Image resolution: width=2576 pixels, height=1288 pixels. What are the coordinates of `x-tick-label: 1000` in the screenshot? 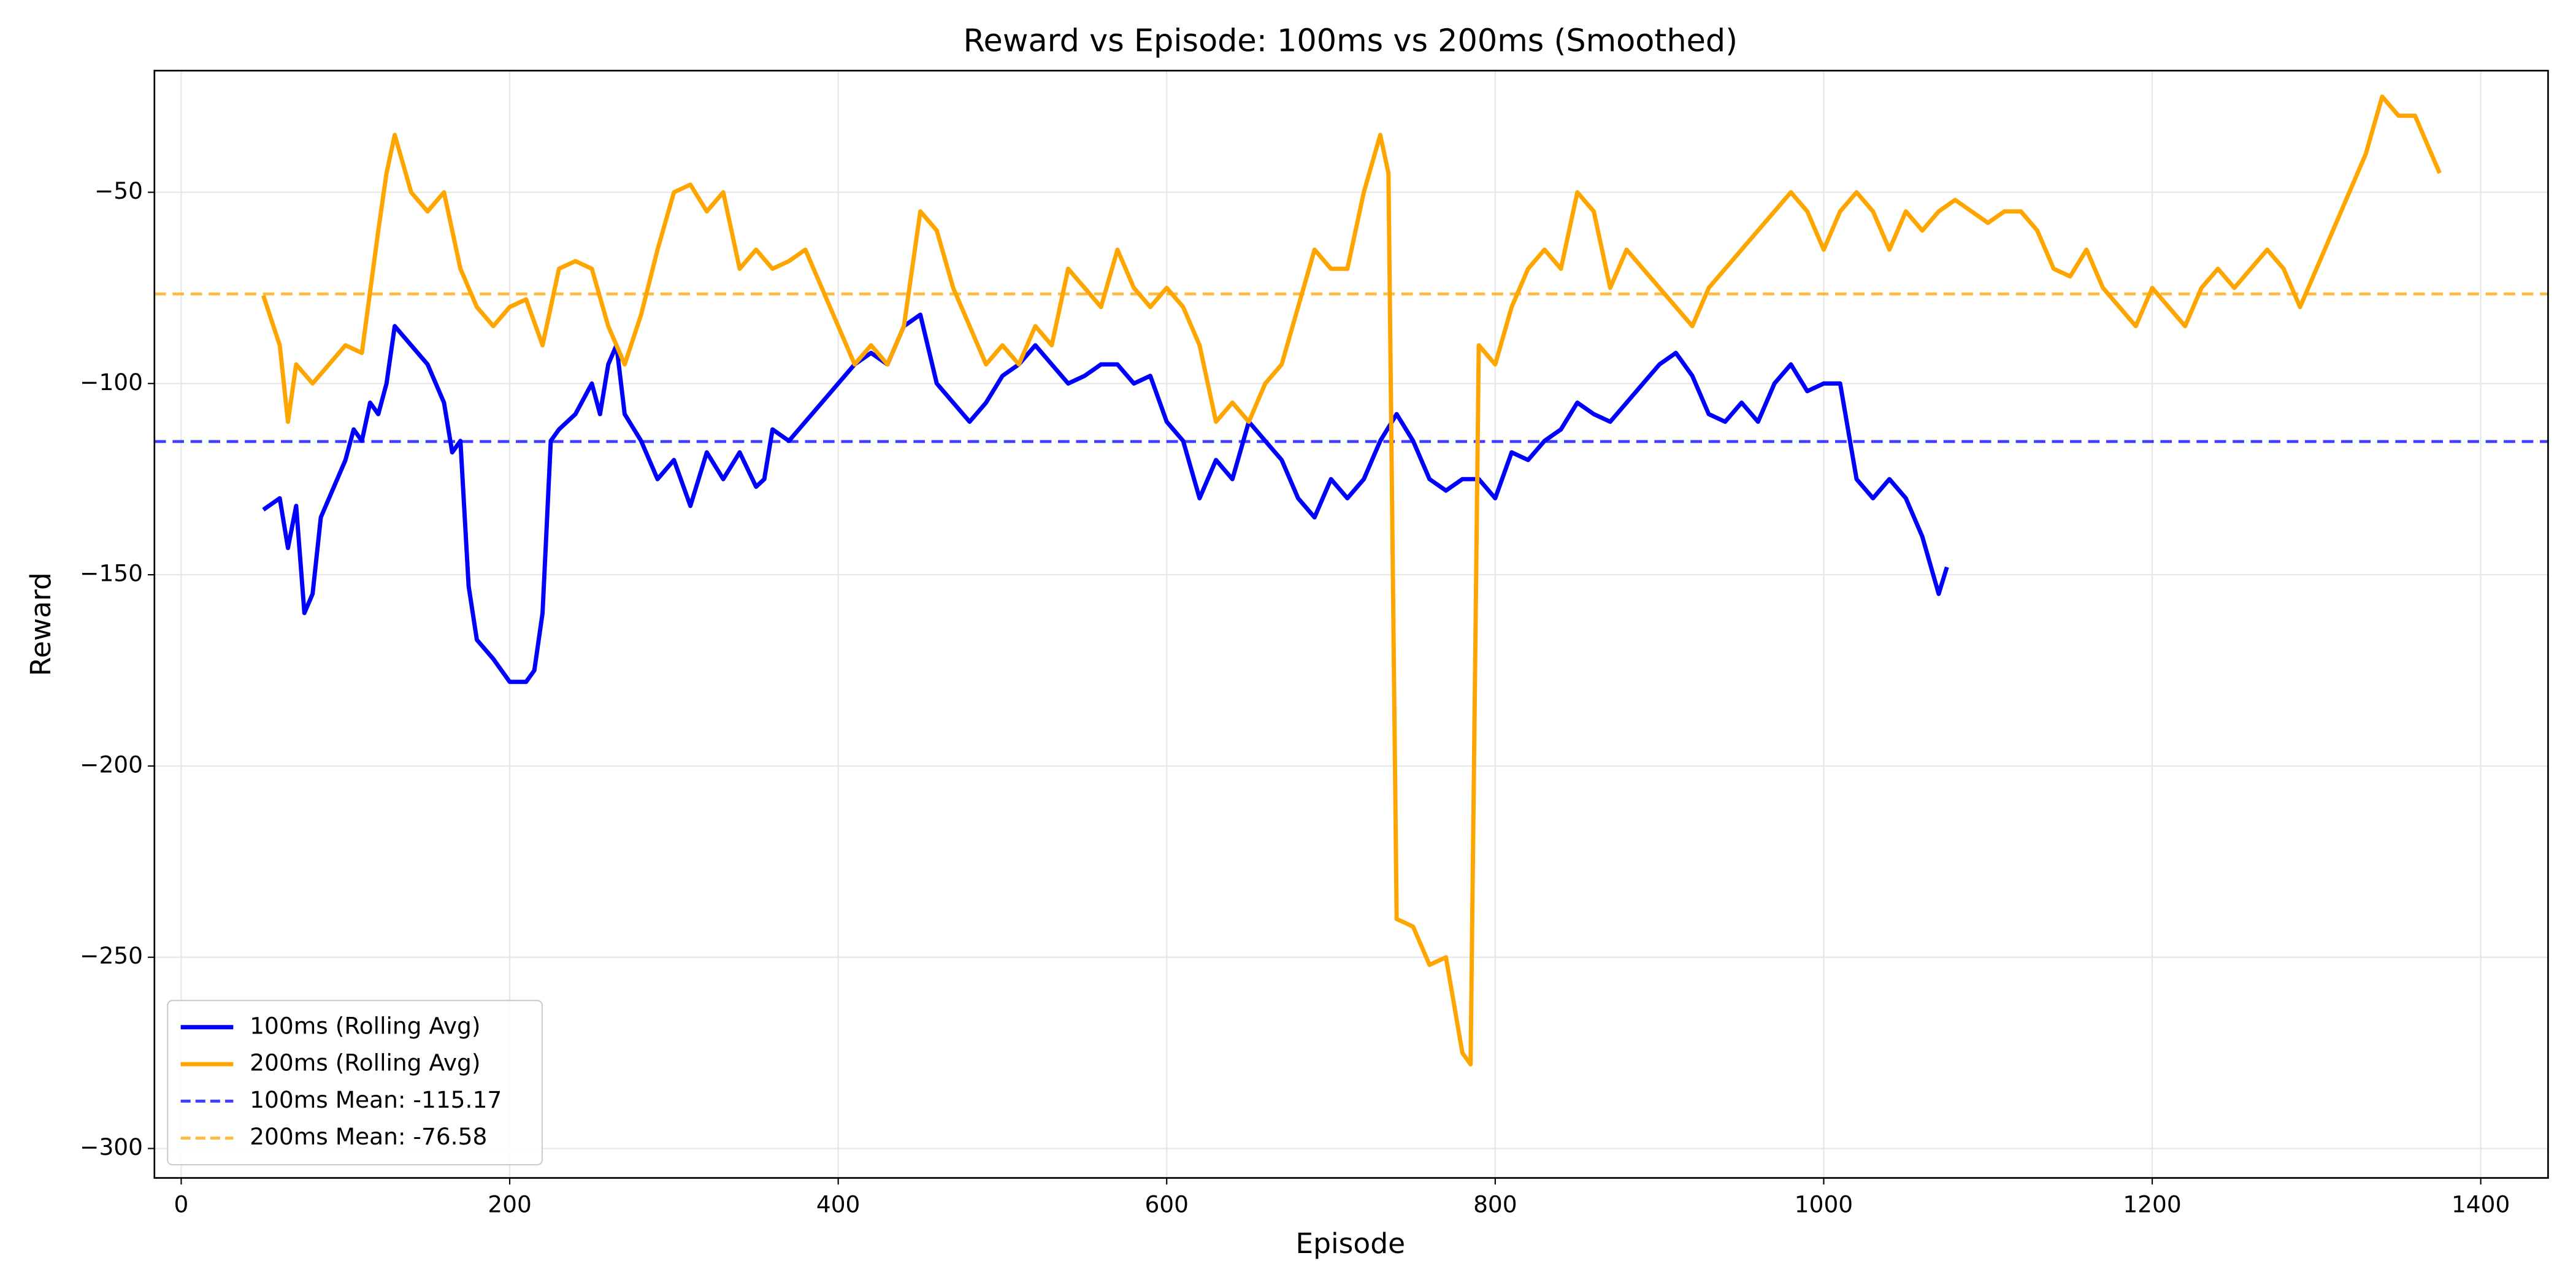 It's located at (1824, 1204).